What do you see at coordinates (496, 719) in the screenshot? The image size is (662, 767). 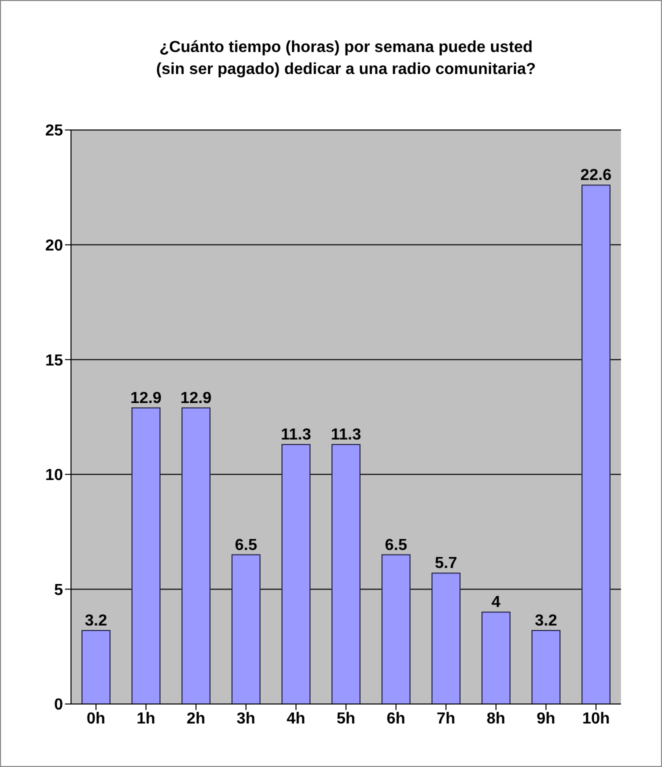 I see `x-tick-label: 8h` at bounding box center [496, 719].